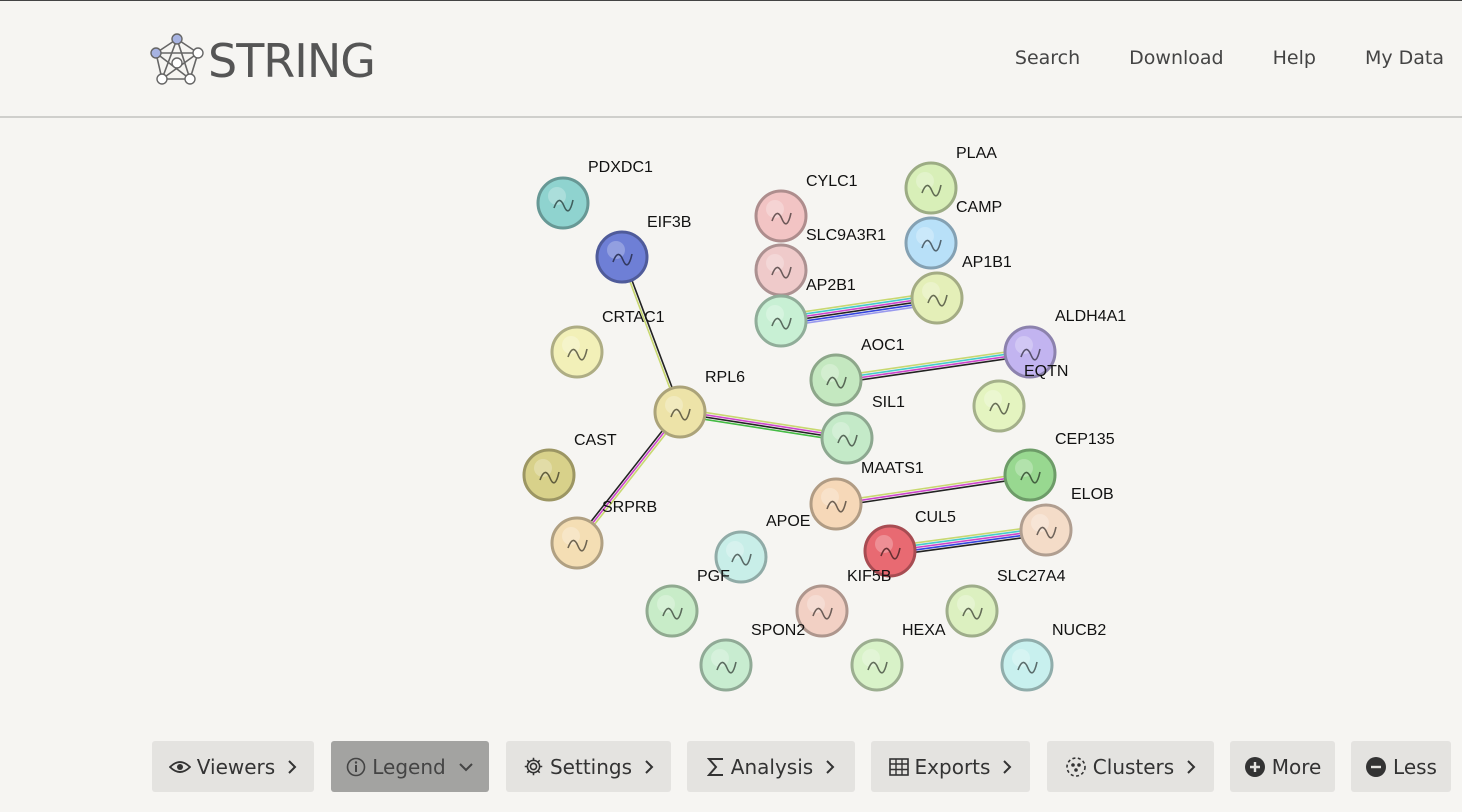  What do you see at coordinates (898, 766) in the screenshot?
I see `table-icon` at bounding box center [898, 766].